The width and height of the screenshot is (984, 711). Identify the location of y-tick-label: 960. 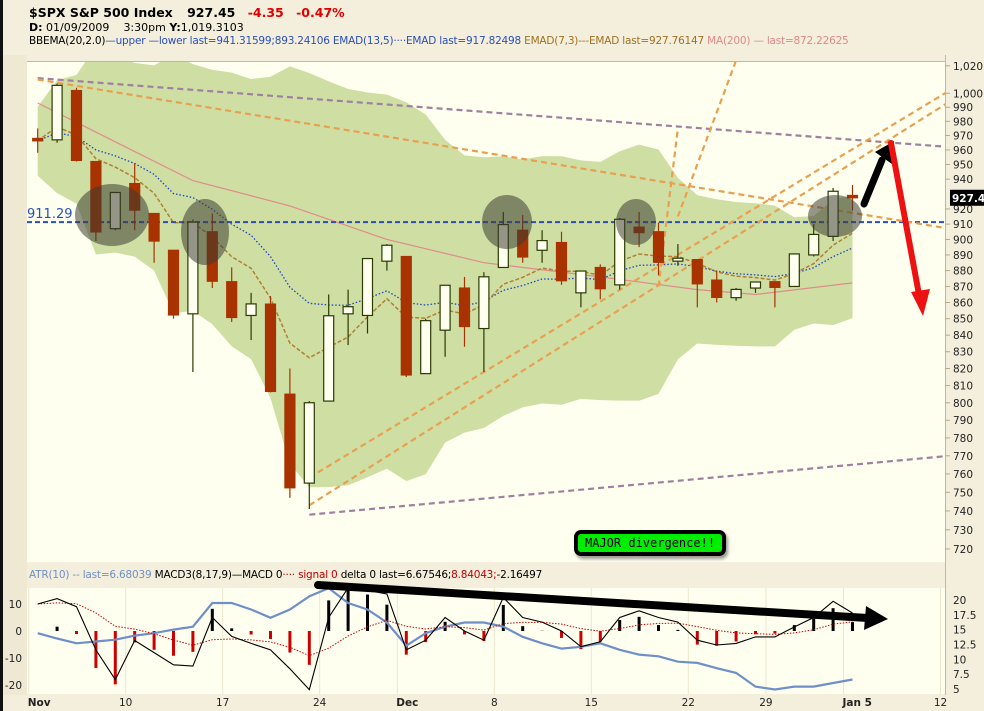
(963, 151).